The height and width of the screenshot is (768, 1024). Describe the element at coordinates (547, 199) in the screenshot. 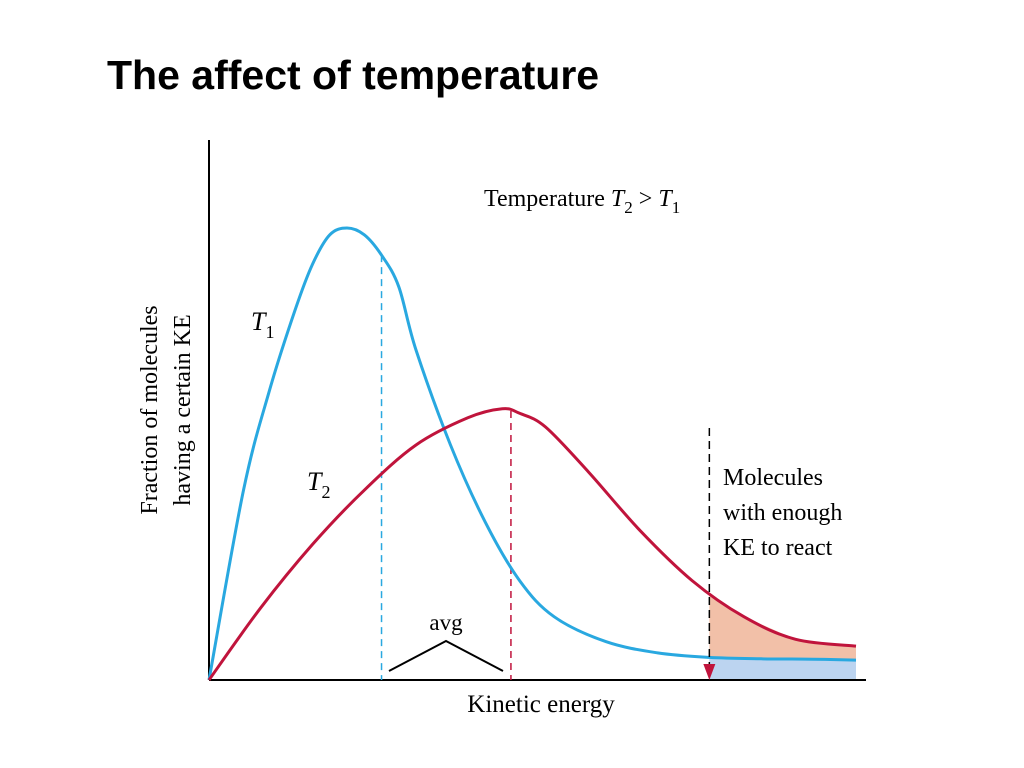

I see `temperature-note-prefix: Temperature` at that location.